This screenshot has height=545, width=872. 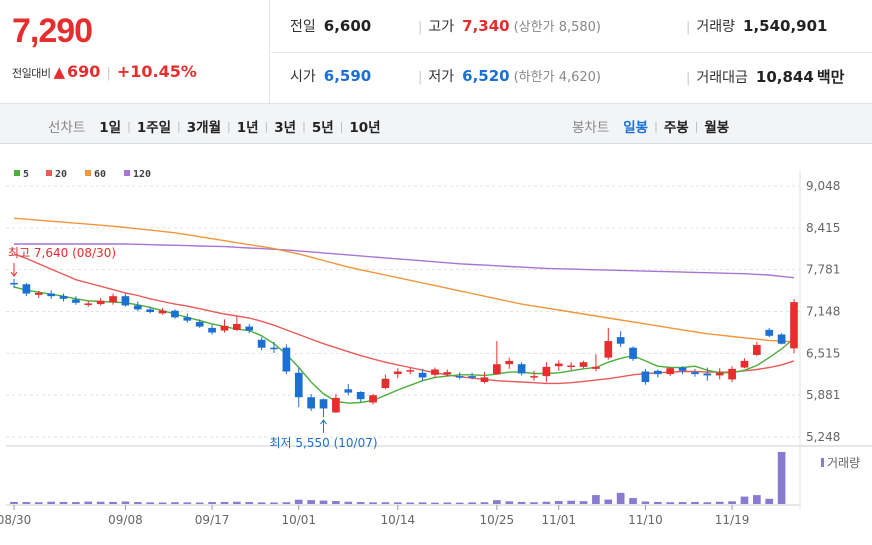 What do you see at coordinates (135, 52) in the screenshot?
I see `price-box: 7,290 전일대비 ▲ 690 | +10.45%` at bounding box center [135, 52].